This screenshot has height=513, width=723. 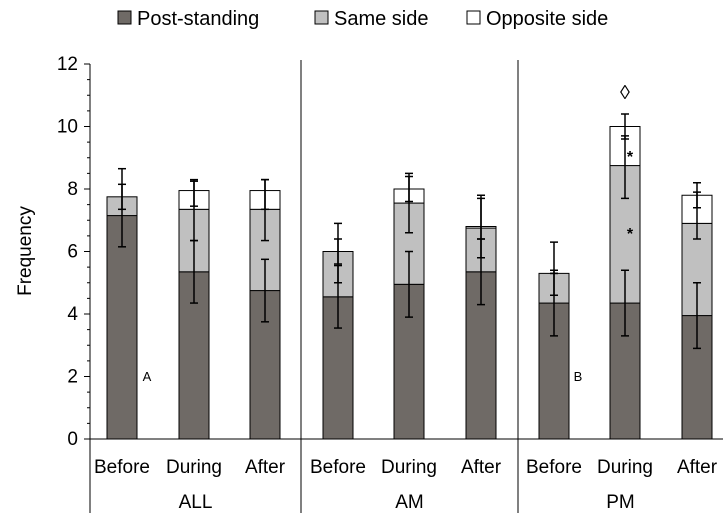 What do you see at coordinates (198, 19) in the screenshot?
I see `legend-label: Post-standing` at bounding box center [198, 19].